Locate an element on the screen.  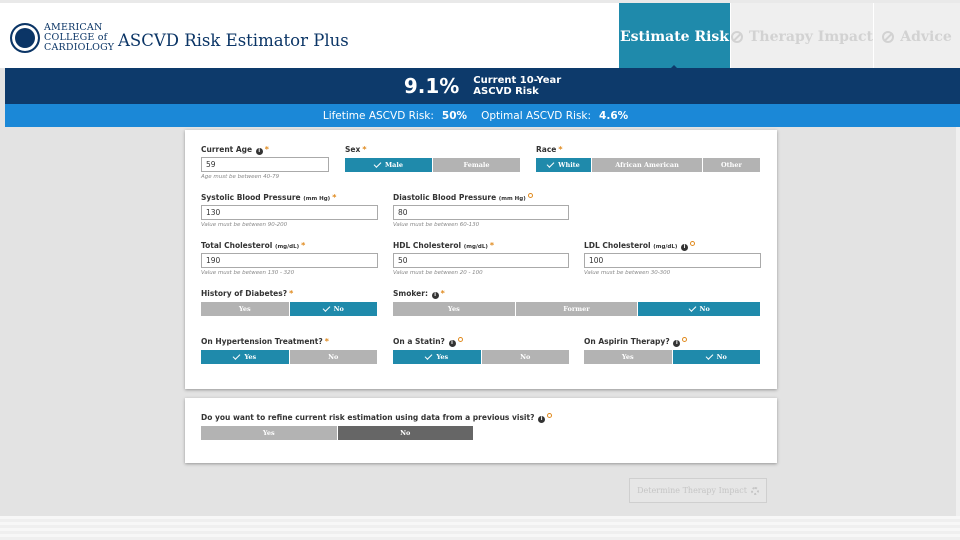
app-title: ASCVD Risk Estimator Plus is located at coordinates (233, 40).